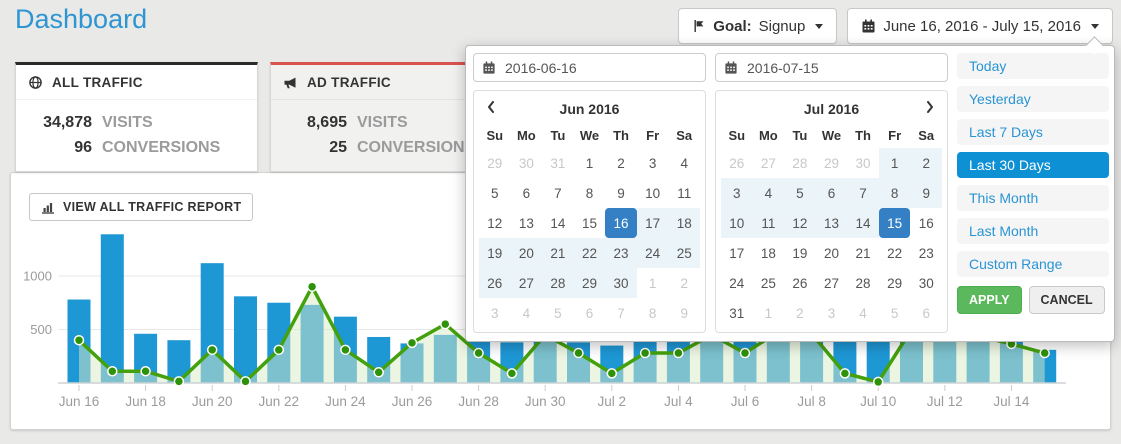 Image resolution: width=1121 pixels, height=444 pixels. Describe the element at coordinates (1033, 264) in the screenshot. I see `range-option-custom-range: Custom Range` at that location.